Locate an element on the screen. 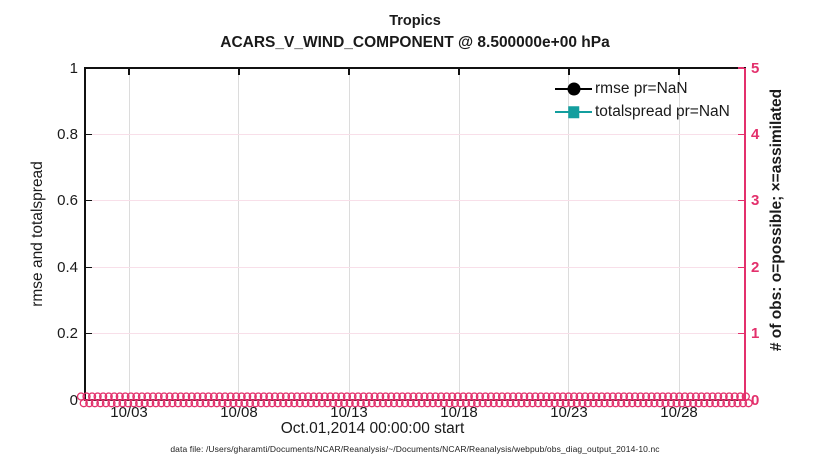 The height and width of the screenshot is (470, 830). right-tick-label: 2 is located at coordinates (755, 267).